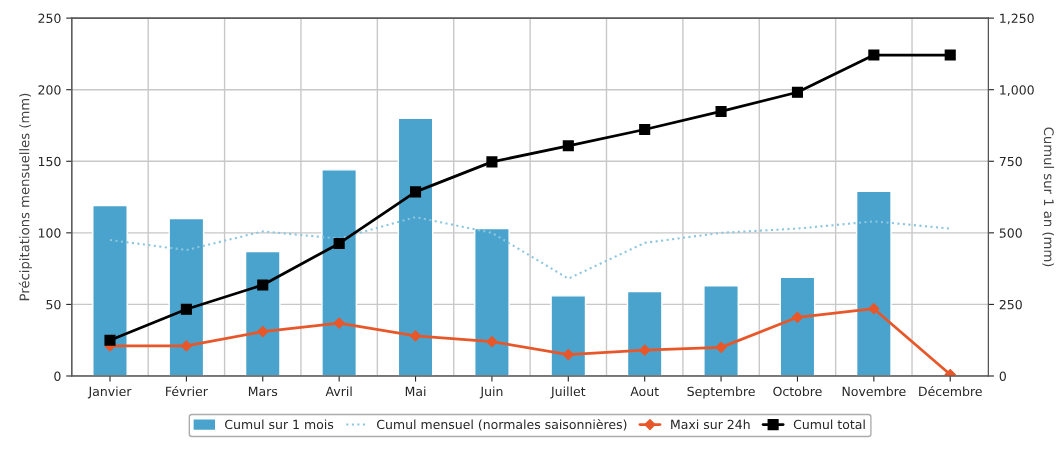 This screenshot has height=453, width=1056. Describe the element at coordinates (49, 18) in the screenshot. I see `y-tick-label: 250` at that location.